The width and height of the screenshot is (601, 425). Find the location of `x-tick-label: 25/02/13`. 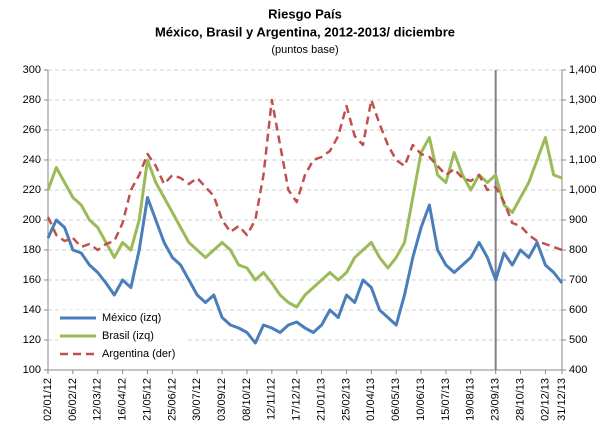

x-tick-label: 25/02/13 is located at coordinates (346, 399).